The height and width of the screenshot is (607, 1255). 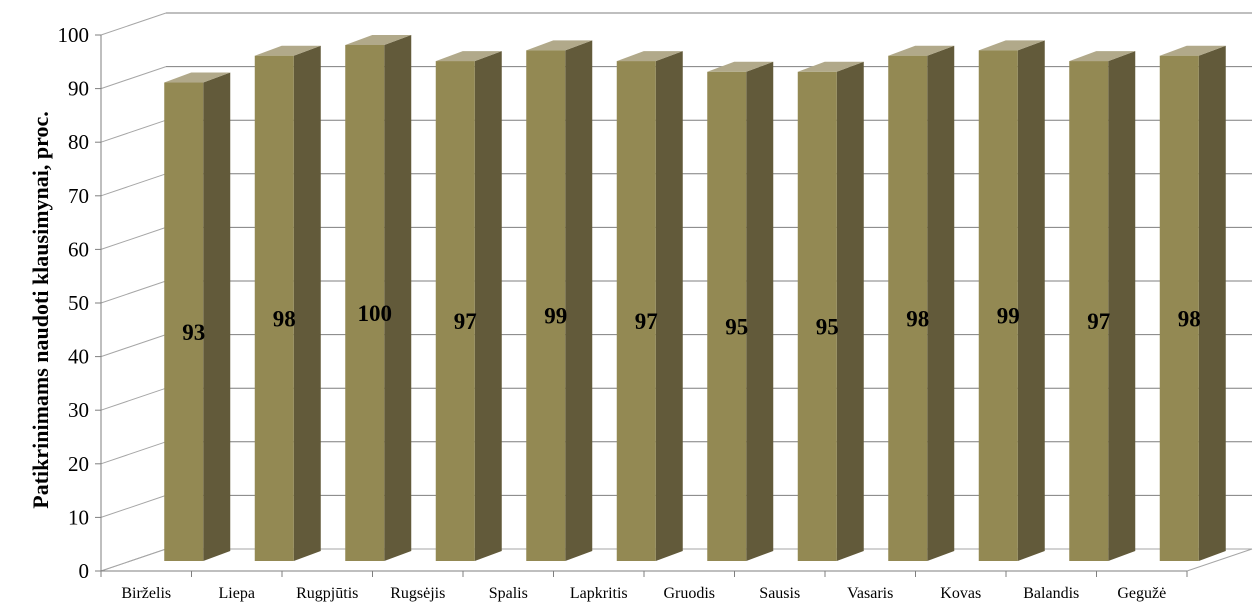 I want to click on y-tick-label: 20, so click(x=78, y=464).